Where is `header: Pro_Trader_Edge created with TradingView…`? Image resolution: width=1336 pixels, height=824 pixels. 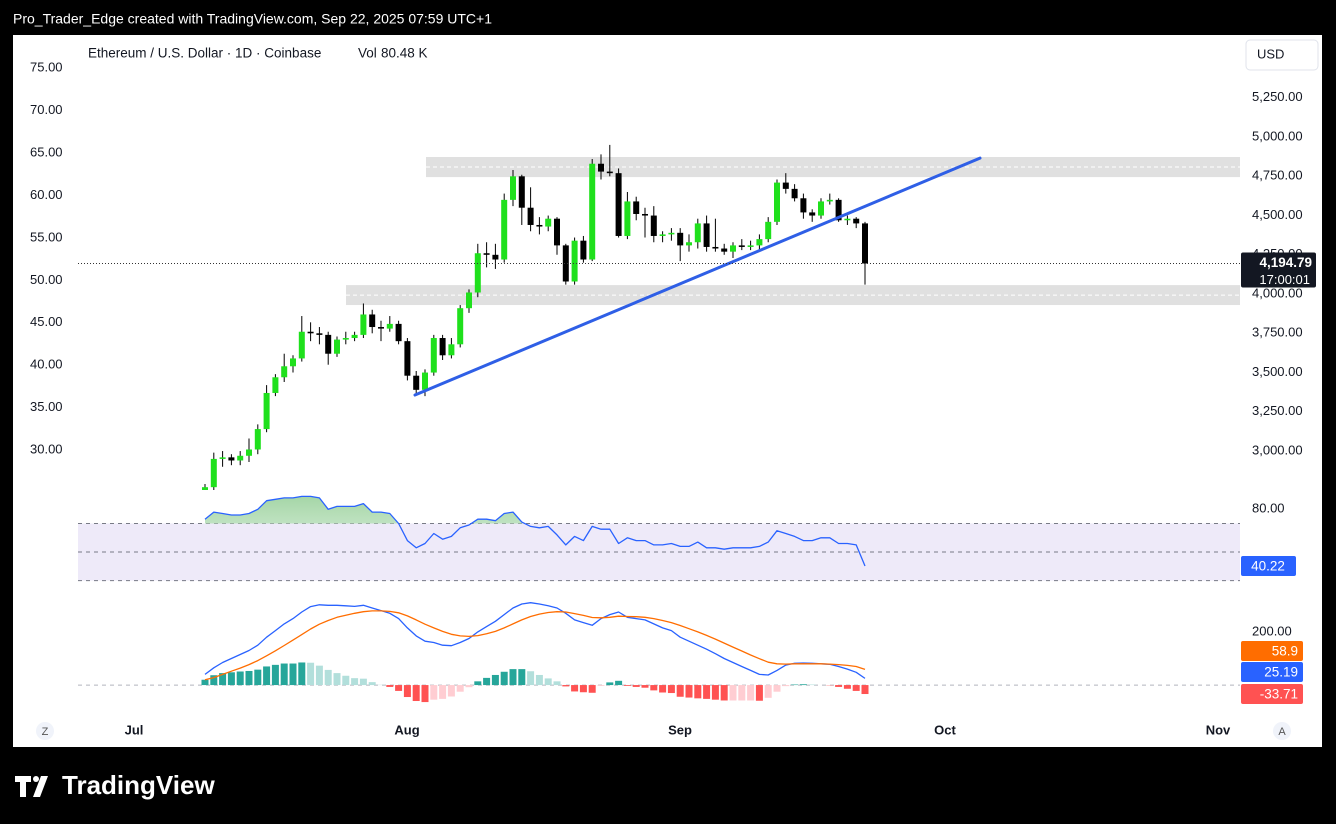 header: Pro_Trader_Edge created with TradingView… is located at coordinates (252, 19).